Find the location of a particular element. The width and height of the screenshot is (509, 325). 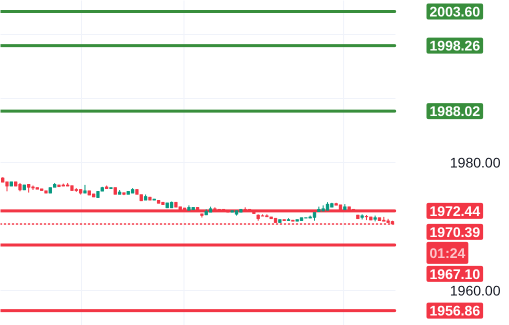

ref-line-label: 1998.26 is located at coordinates (455, 46).